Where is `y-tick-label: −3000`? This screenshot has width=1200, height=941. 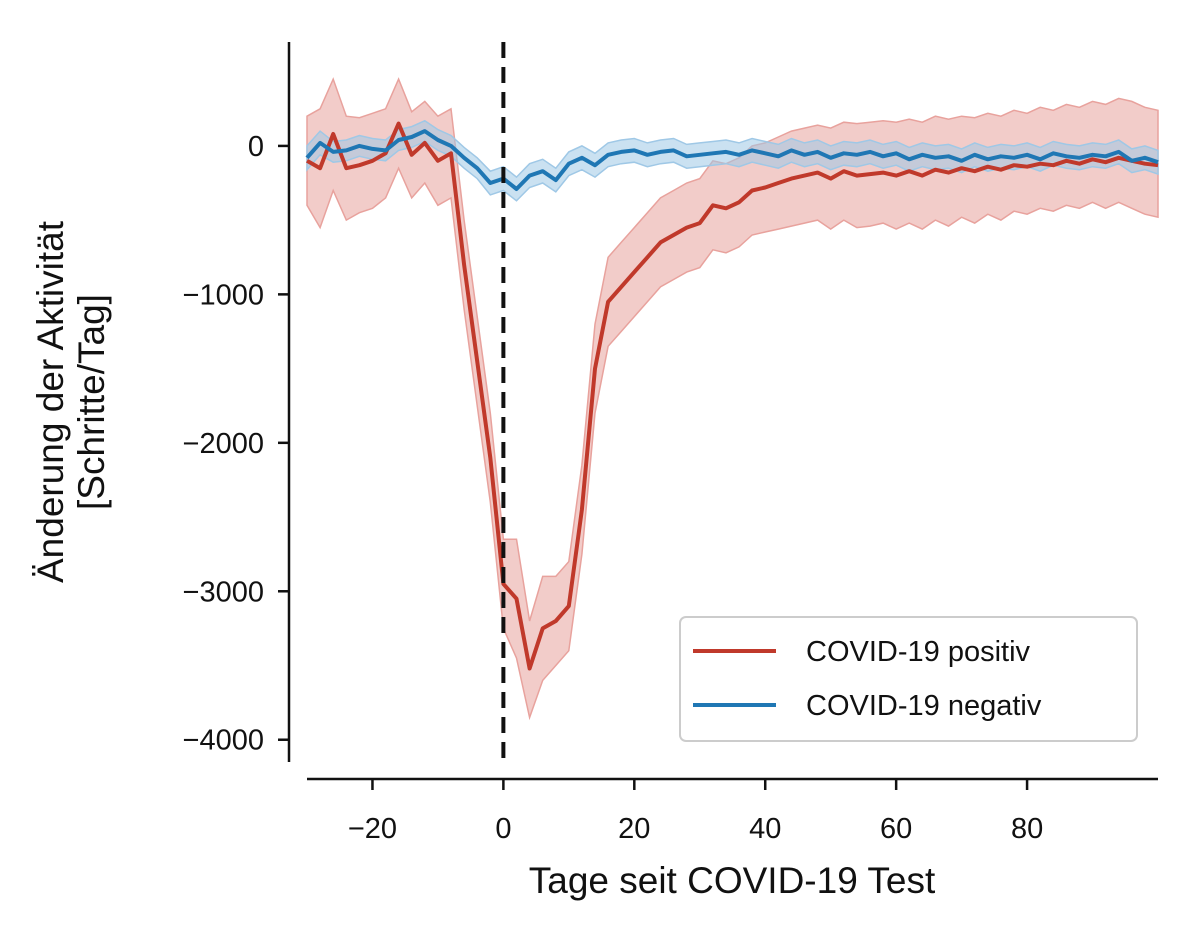 y-tick-label: −3000 is located at coordinates (223, 592).